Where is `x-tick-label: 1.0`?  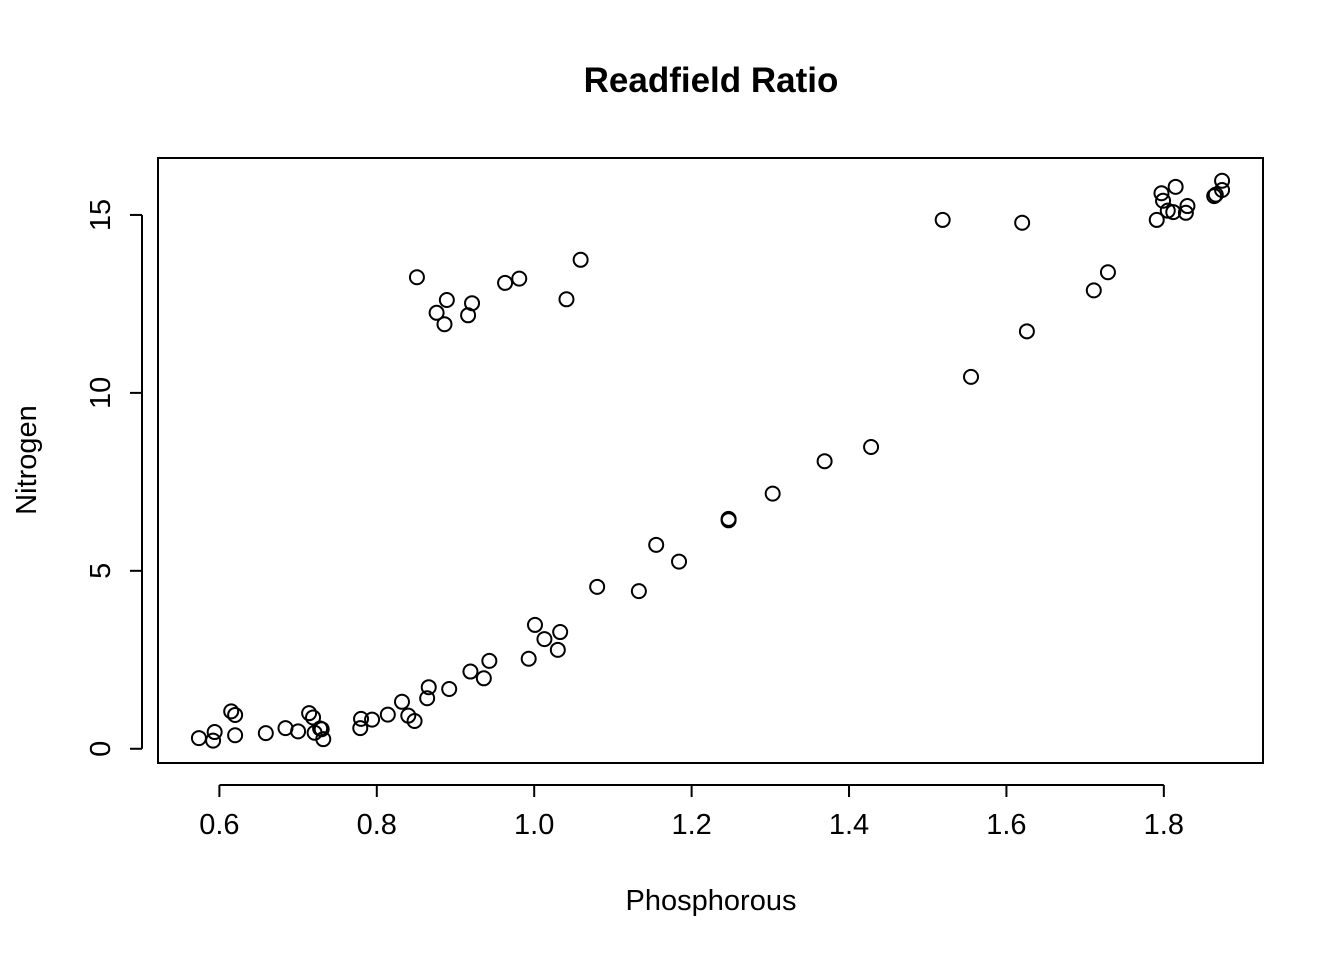 x-tick-label: 1.0 is located at coordinates (534, 825).